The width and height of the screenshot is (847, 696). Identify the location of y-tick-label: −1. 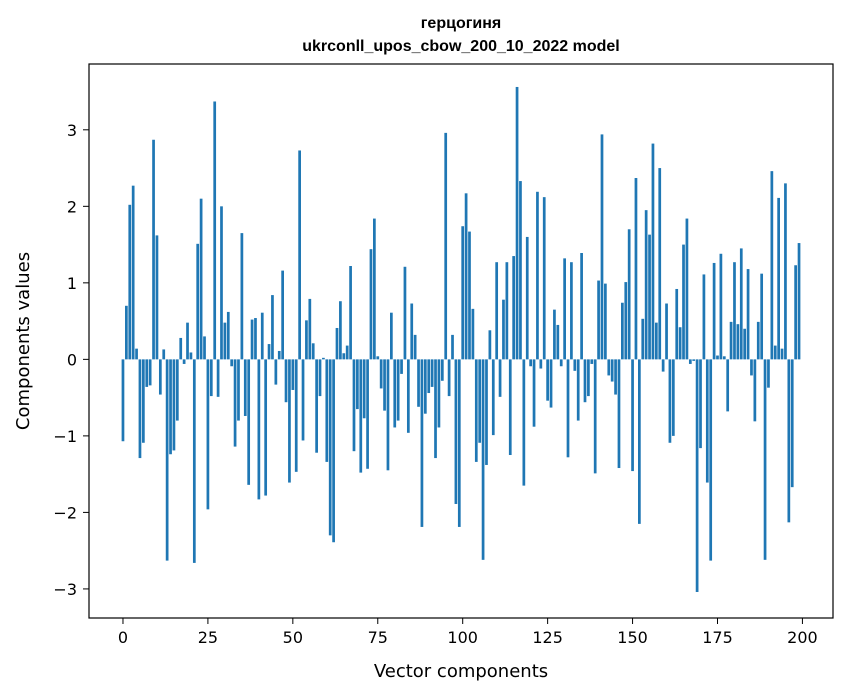
(65, 436).